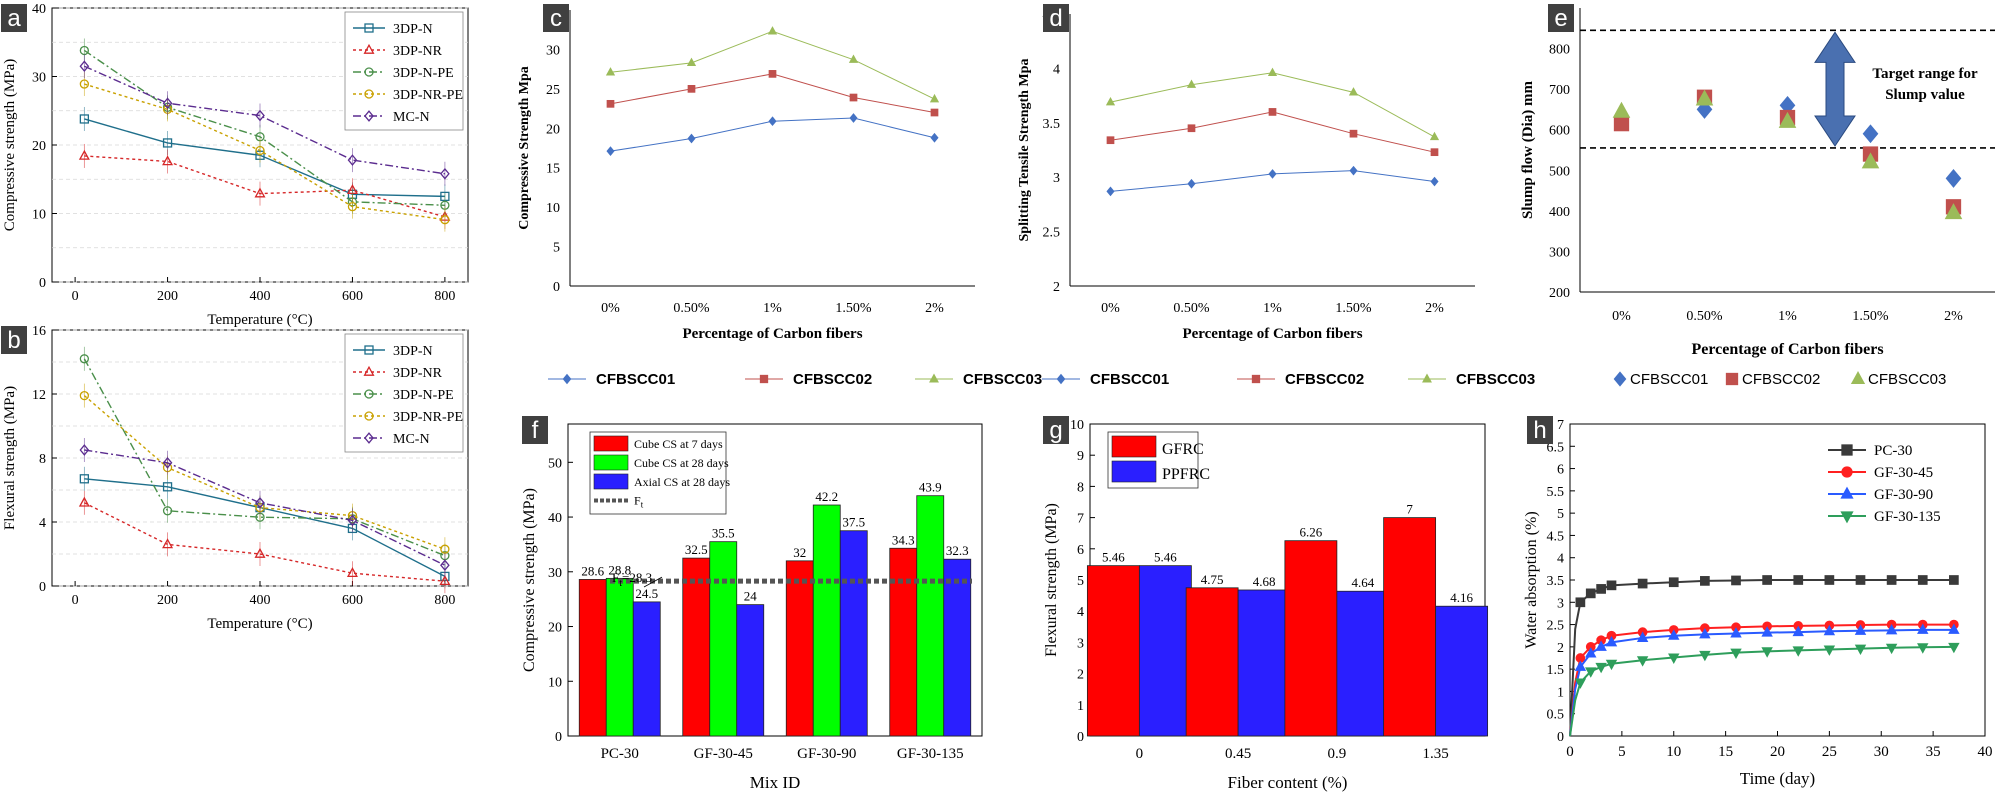 Image resolution: width=2000 pixels, height=807 pixels. Describe the element at coordinates (691, 308) in the screenshot. I see `x-tick-label: 0.50%` at that location.